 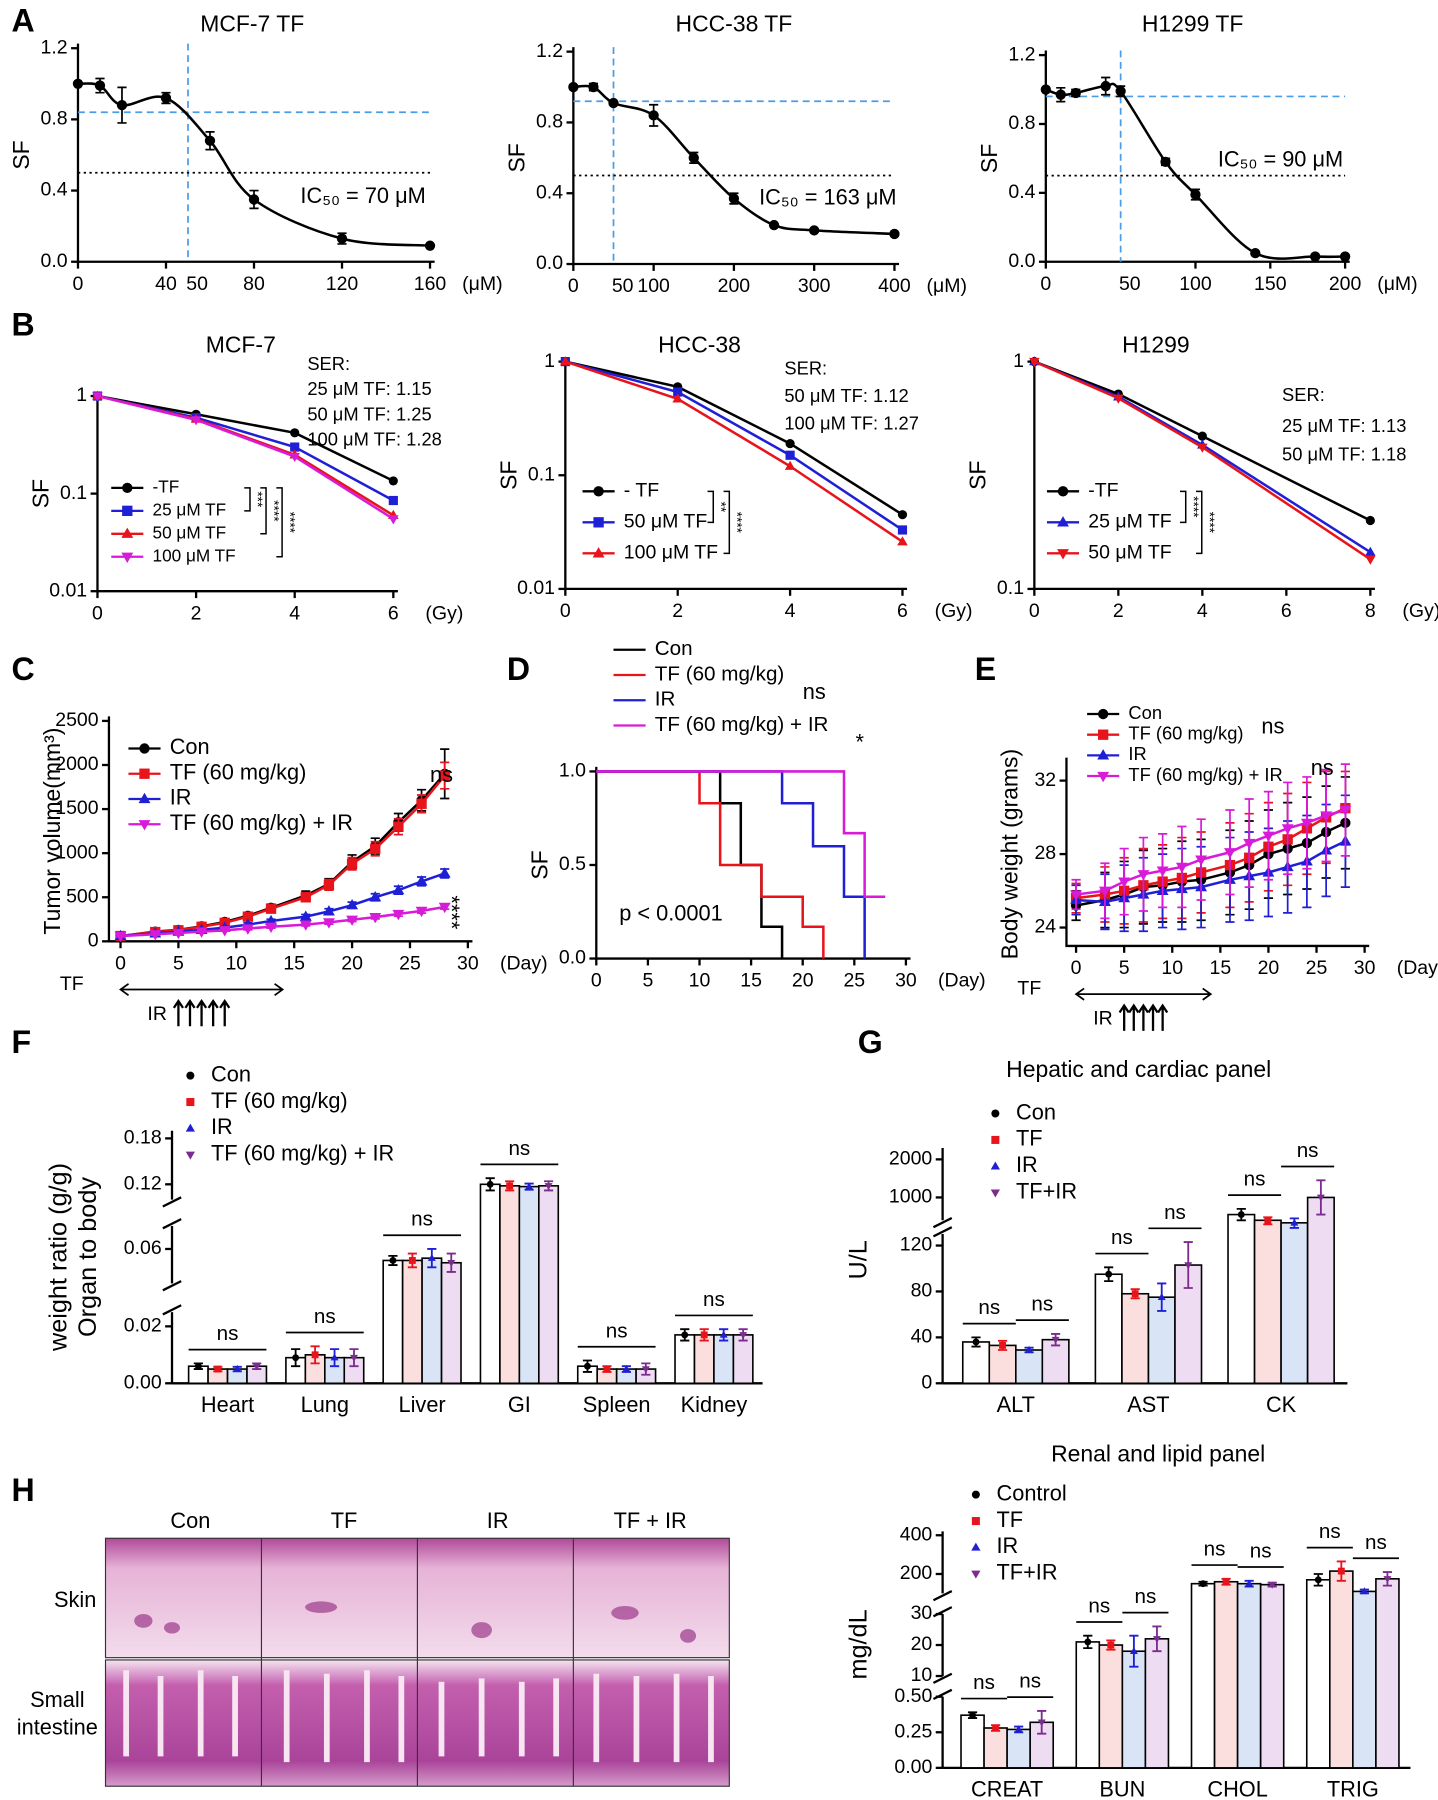 I want to click on x-unit-label: (Gy), so click(x=1420, y=611).